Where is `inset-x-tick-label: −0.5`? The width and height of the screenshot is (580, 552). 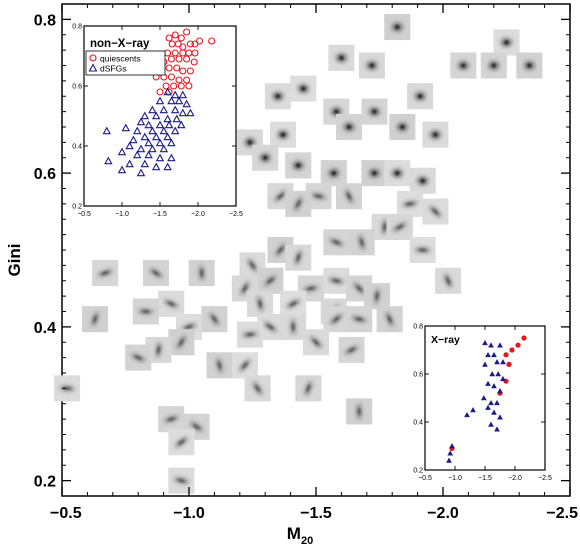
inset-x-tick-label: −0.5 is located at coordinates (425, 478).